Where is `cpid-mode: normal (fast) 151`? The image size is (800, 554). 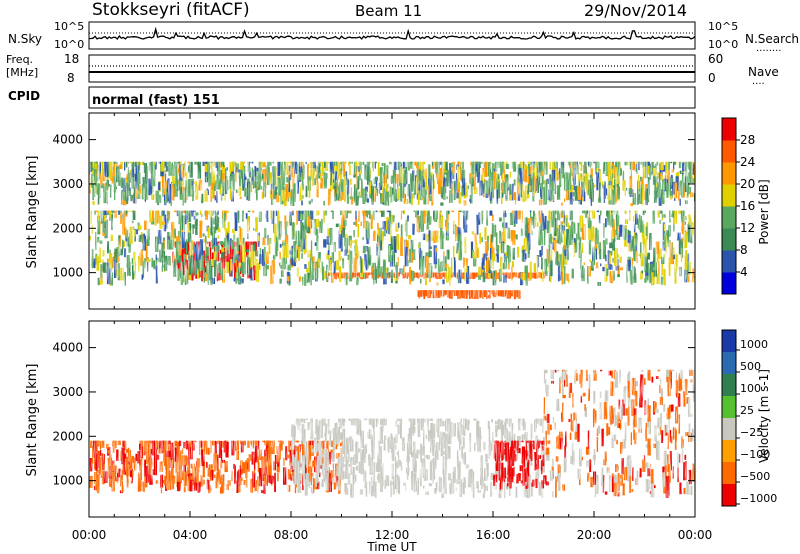
cpid-mode: normal (fast) 151 is located at coordinates (156, 100).